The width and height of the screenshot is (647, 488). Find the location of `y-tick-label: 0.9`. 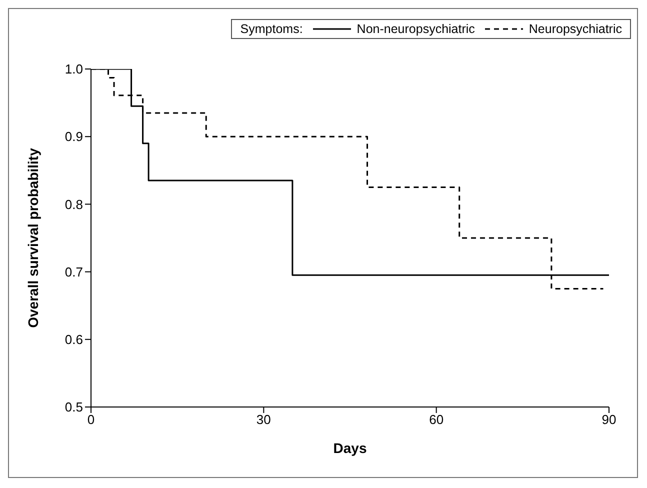

y-tick-label: 0.9 is located at coordinates (73, 136).